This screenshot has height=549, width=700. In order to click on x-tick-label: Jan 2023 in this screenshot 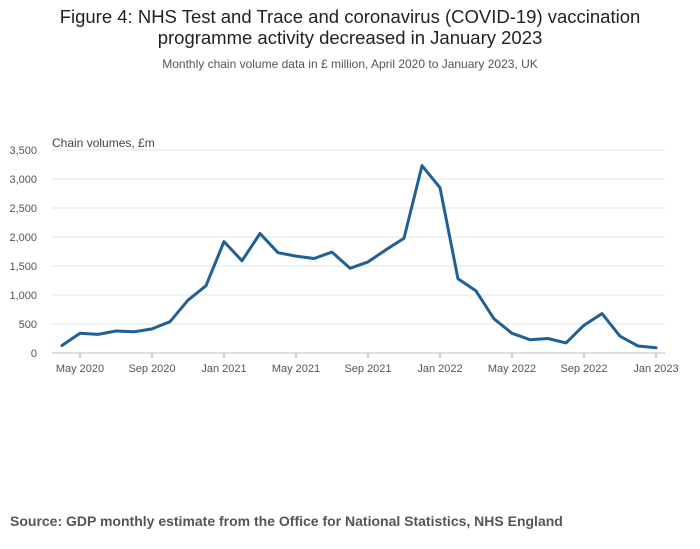, I will do `click(655, 369)`.